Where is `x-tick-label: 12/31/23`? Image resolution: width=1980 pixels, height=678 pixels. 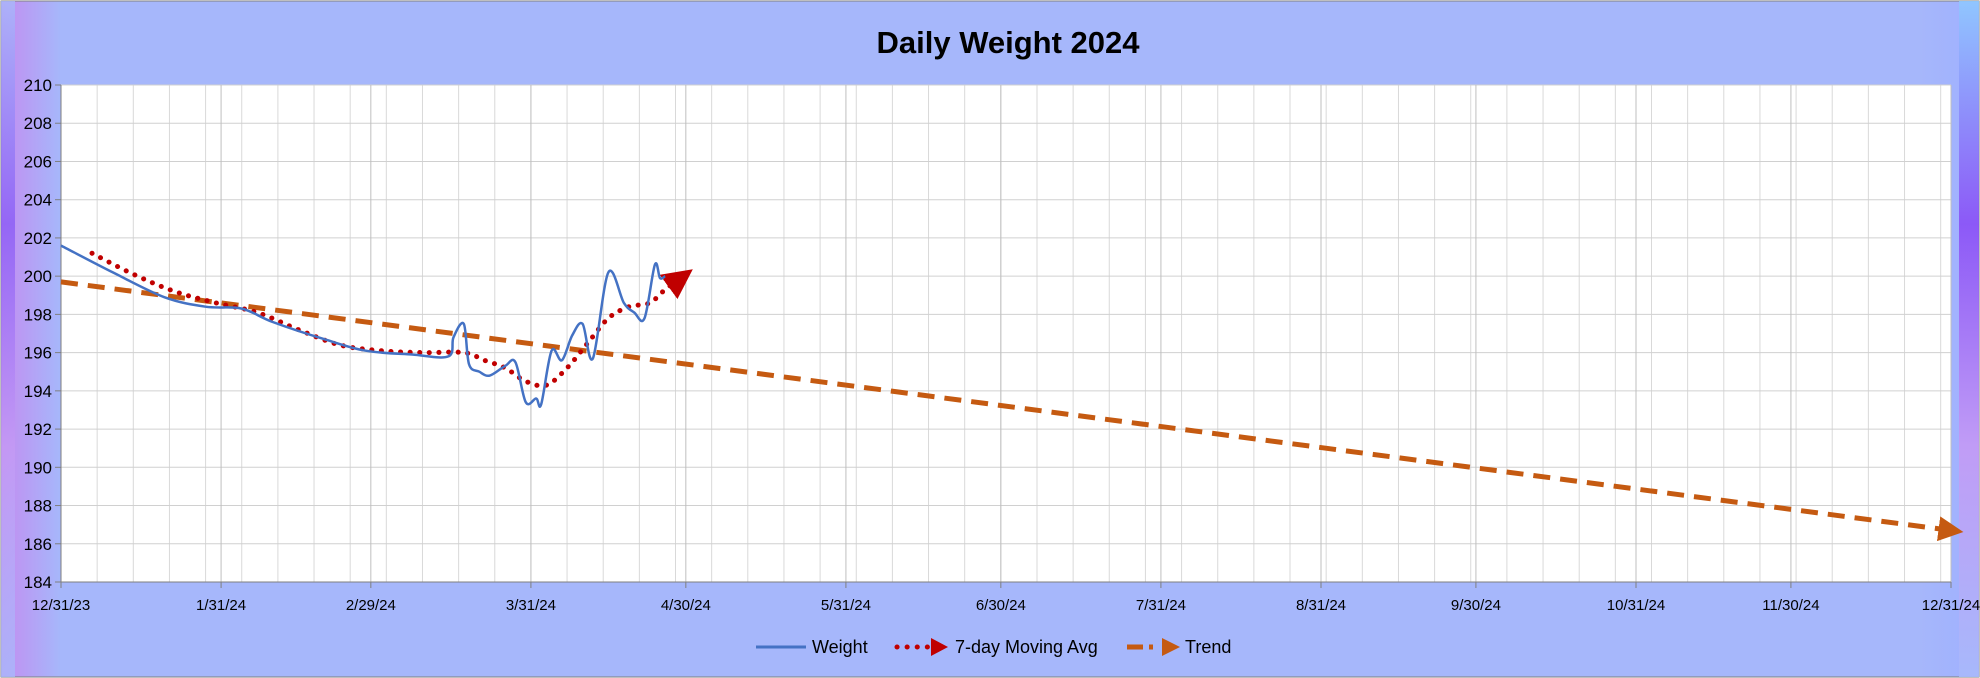
x-tick-label: 12/31/23 is located at coordinates (61, 605).